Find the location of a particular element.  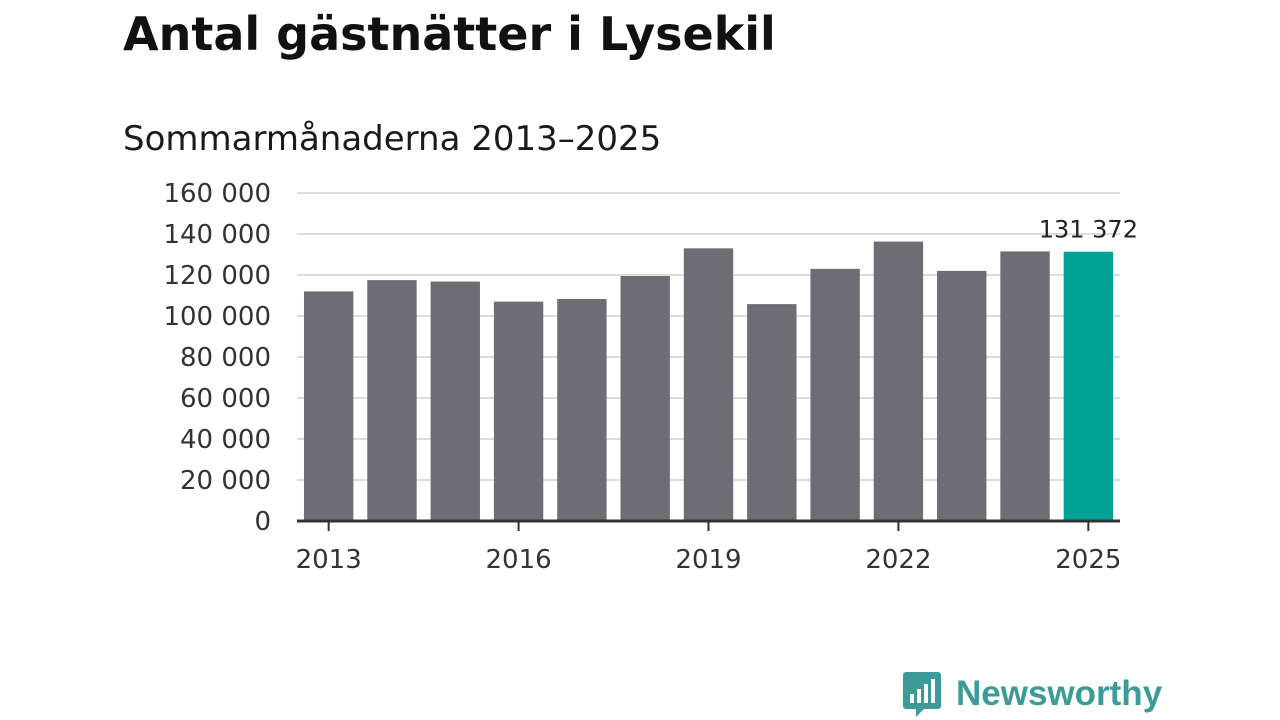

y-tick-label: 160 000 is located at coordinates (217, 194).